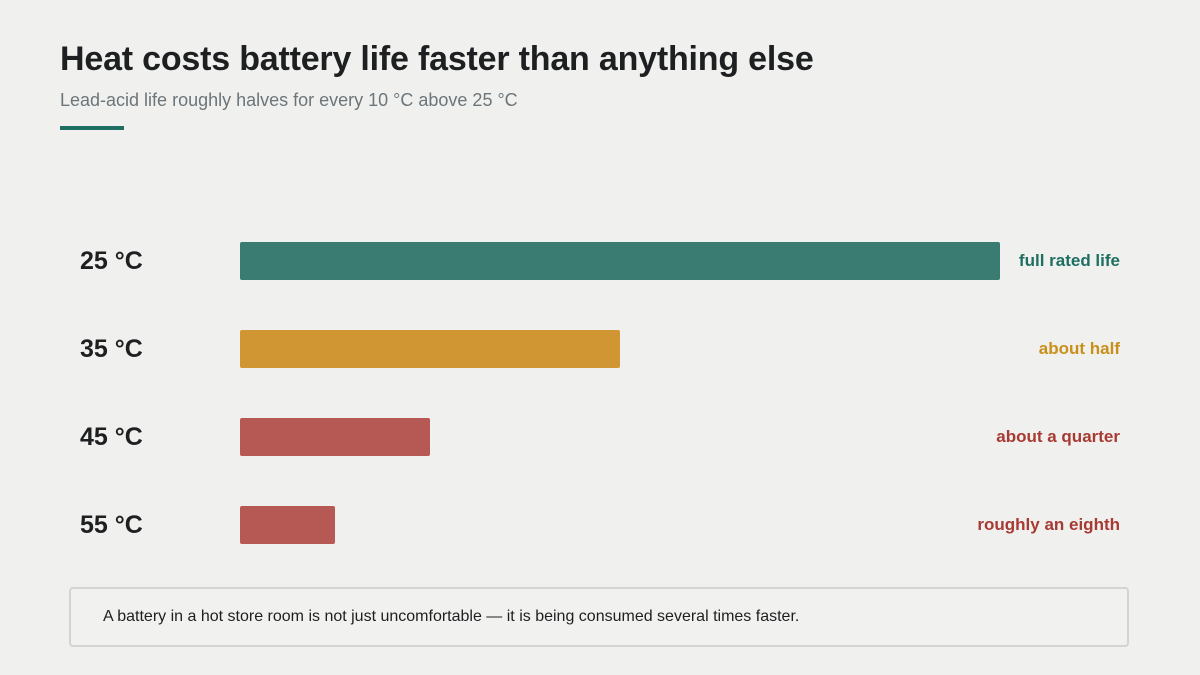  I want to click on bar-annotation: roughly an eighth, so click(1048, 524).